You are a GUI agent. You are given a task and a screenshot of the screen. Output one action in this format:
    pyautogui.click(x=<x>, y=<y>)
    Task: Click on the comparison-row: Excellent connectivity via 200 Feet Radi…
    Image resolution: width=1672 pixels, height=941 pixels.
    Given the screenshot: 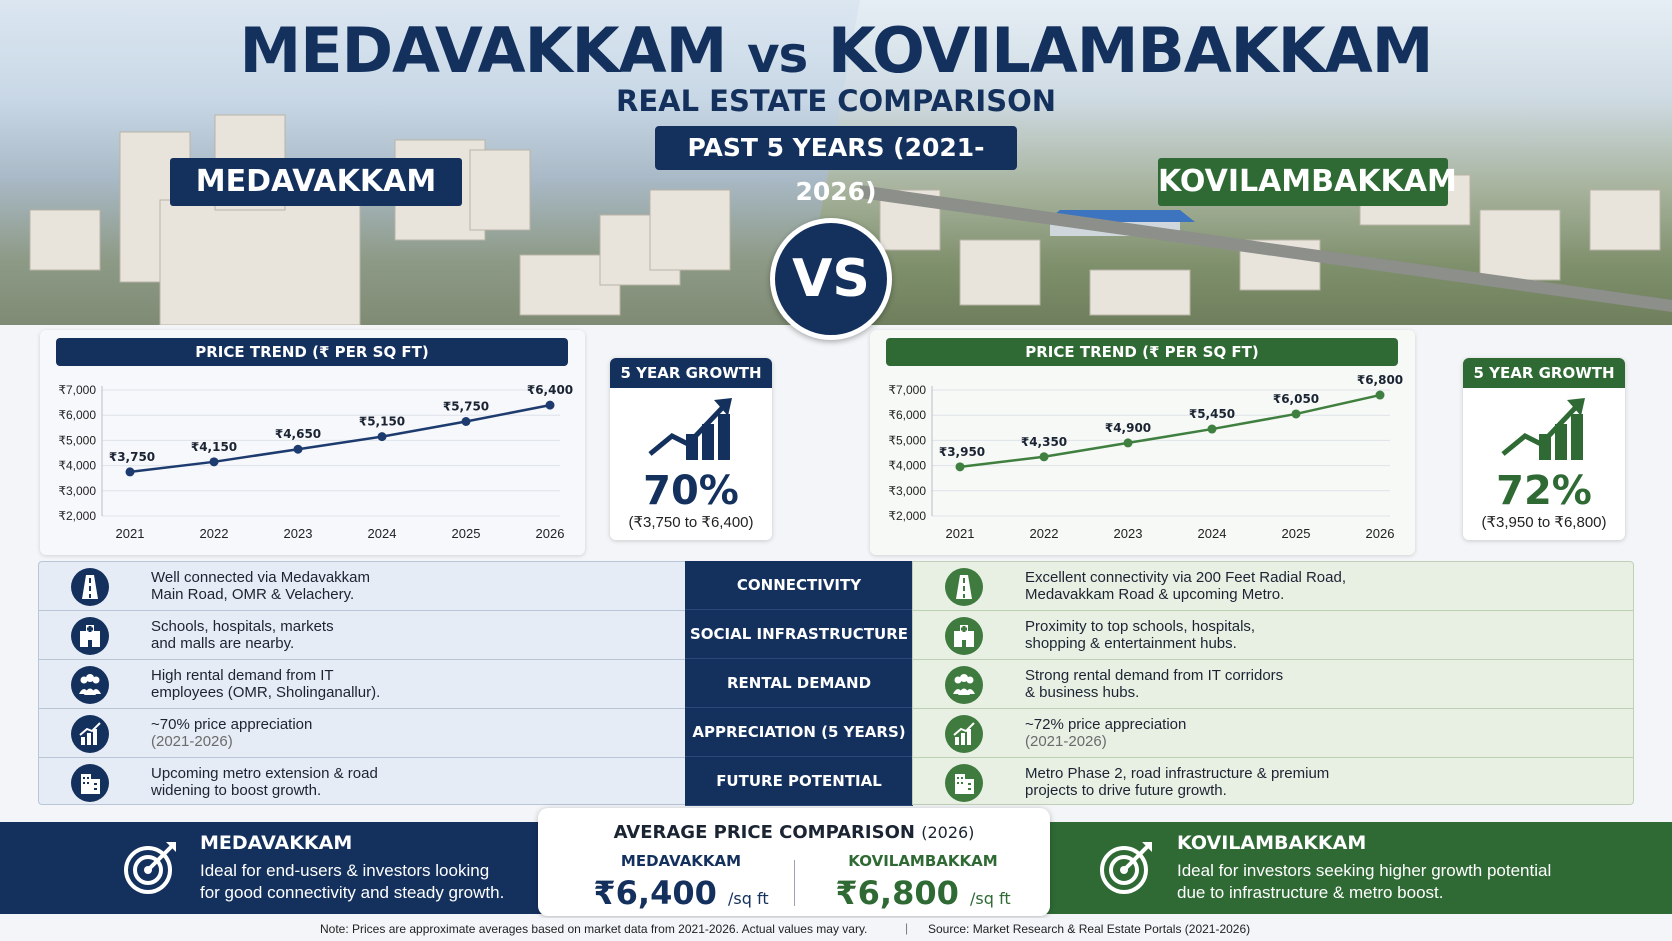 What is the action you would take?
    pyautogui.click(x=1273, y=586)
    